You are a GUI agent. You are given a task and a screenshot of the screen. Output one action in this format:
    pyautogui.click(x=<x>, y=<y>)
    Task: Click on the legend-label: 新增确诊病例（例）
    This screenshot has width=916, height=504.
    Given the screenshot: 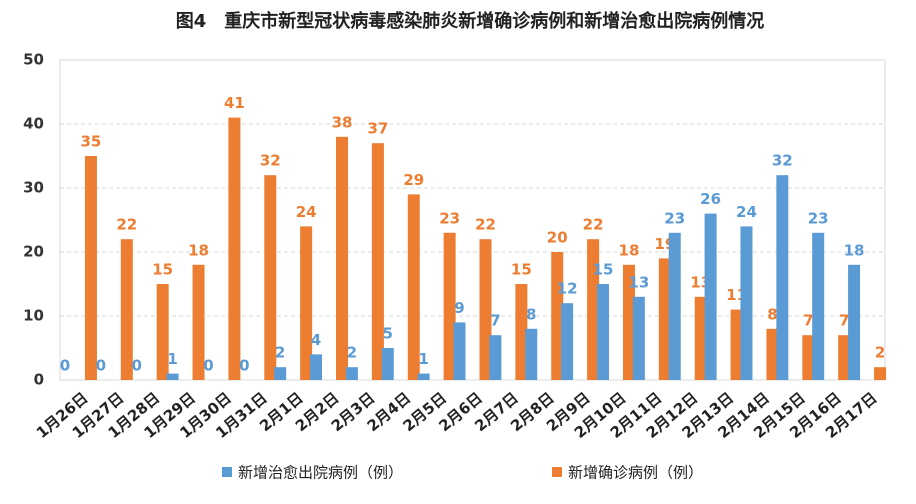 What is the action you would take?
    pyautogui.click(x=635, y=473)
    